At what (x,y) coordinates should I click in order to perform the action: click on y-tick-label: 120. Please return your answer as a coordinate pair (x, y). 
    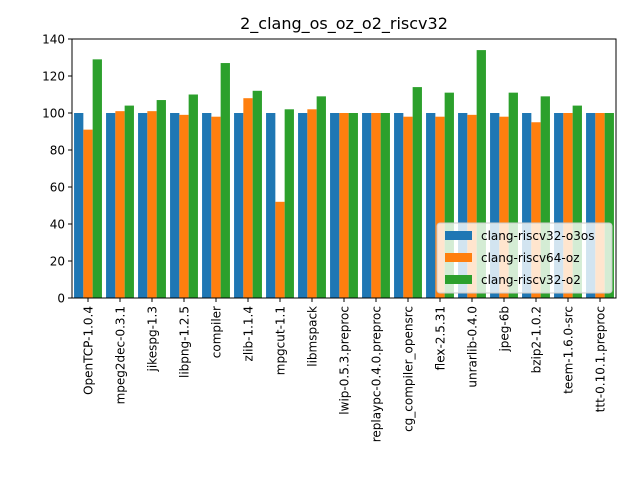
    Looking at the image, I should click on (53, 77).